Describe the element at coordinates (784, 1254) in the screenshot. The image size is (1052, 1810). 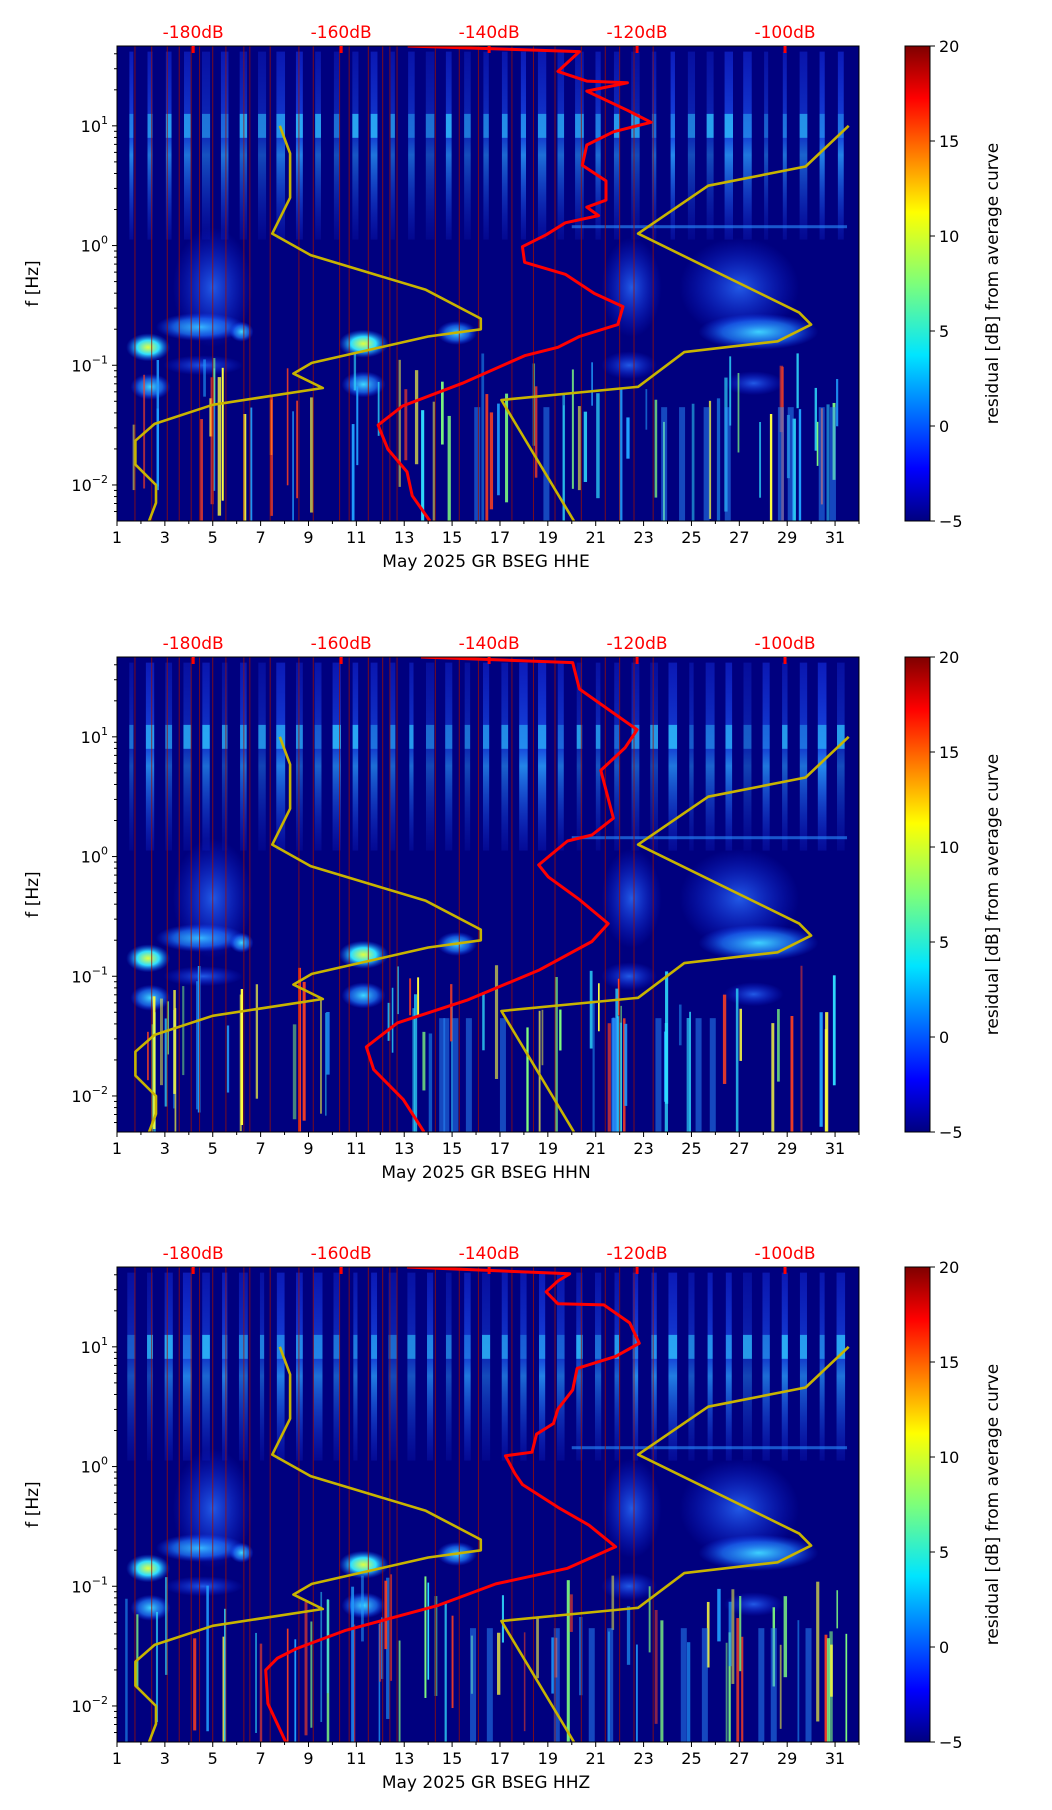
I see `db-tick-label: -100dB` at that location.